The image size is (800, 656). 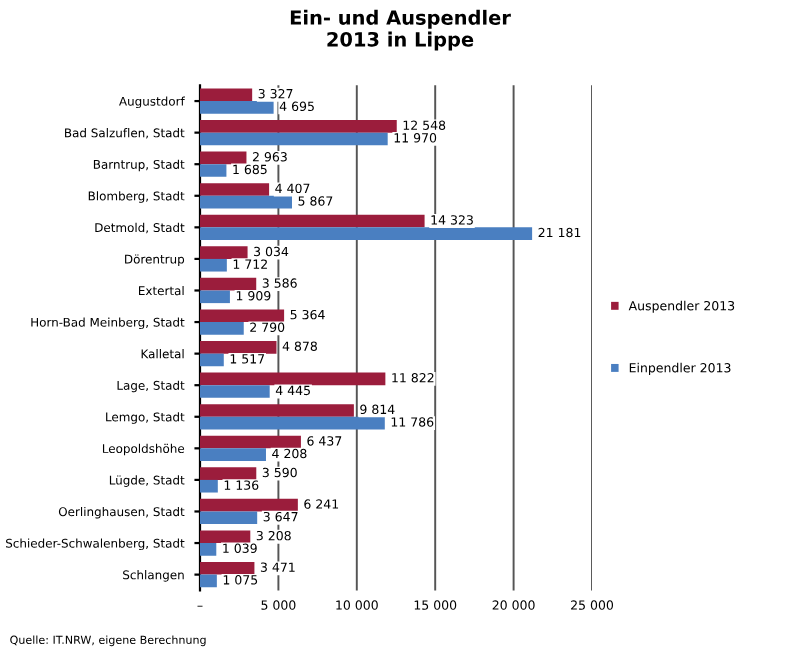 What do you see at coordinates (400, 30) in the screenshot?
I see `chart-title: Ein- und Auspendler 2013 in Lippe` at bounding box center [400, 30].